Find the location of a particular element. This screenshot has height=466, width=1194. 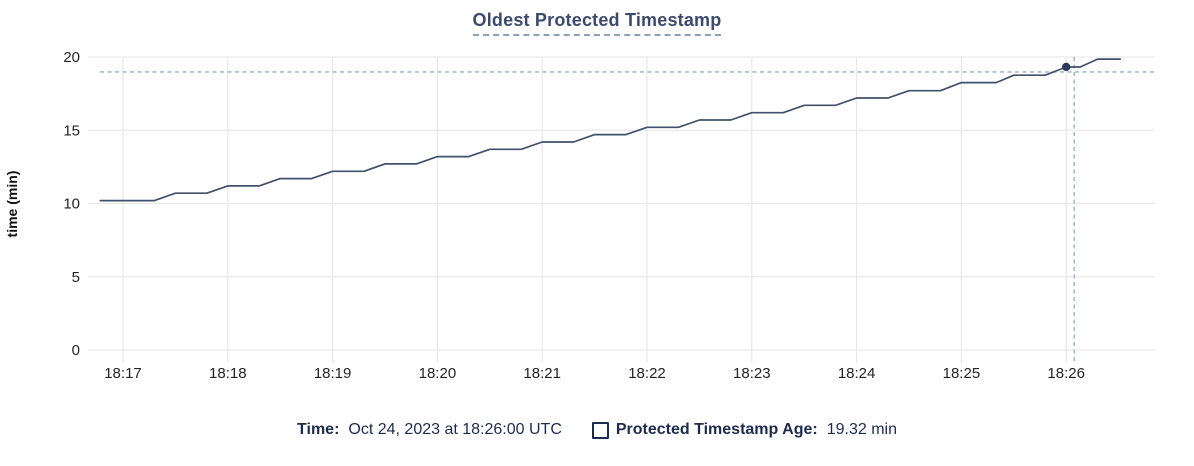

x-tick-label: 18:20 is located at coordinates (438, 373).